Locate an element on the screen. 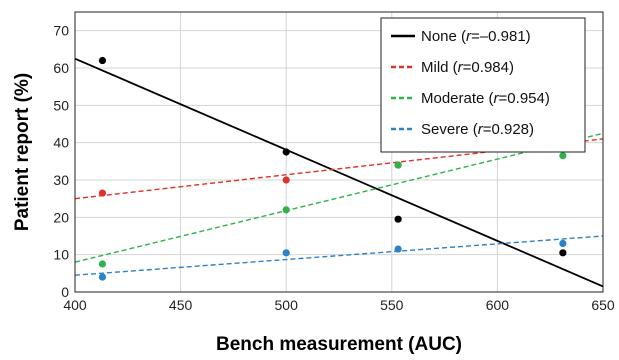  y-tick-label: 60 is located at coordinates (61, 68).